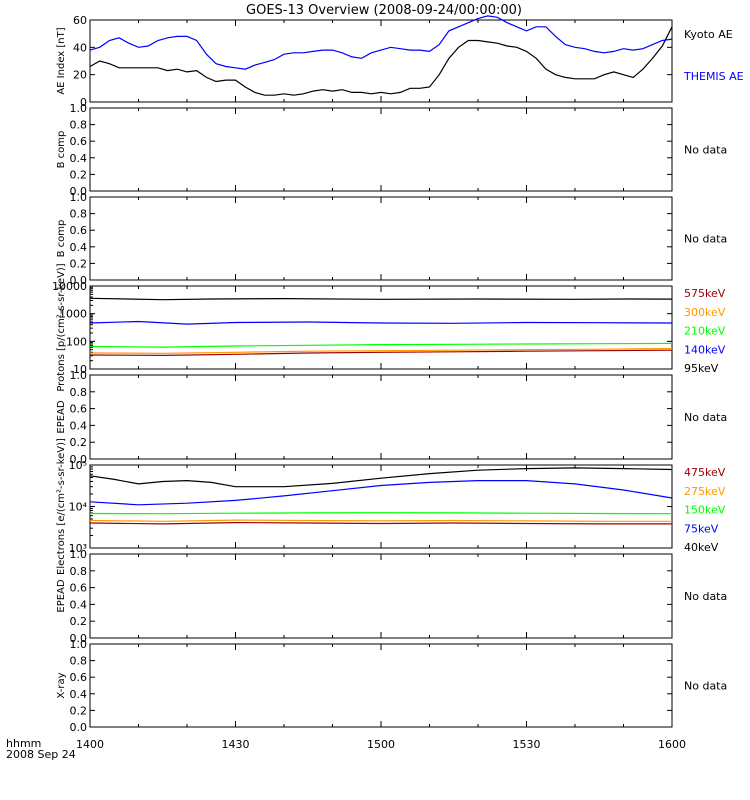 The width and height of the screenshot is (750, 800). What do you see at coordinates (79, 174) in the screenshot?
I see `panel-2-ytick-label: 0.2` at bounding box center [79, 174].